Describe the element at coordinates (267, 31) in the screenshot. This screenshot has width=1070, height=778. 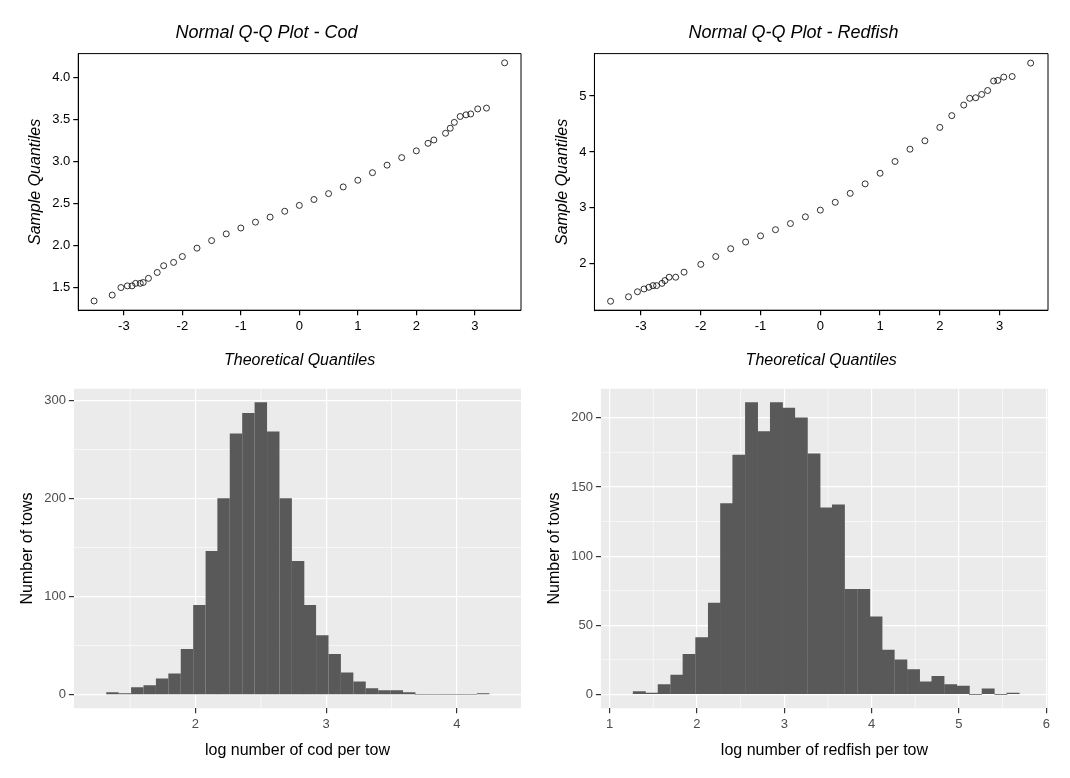
I see `chart-title: Normal Q-Q Plot - Cod` at that location.